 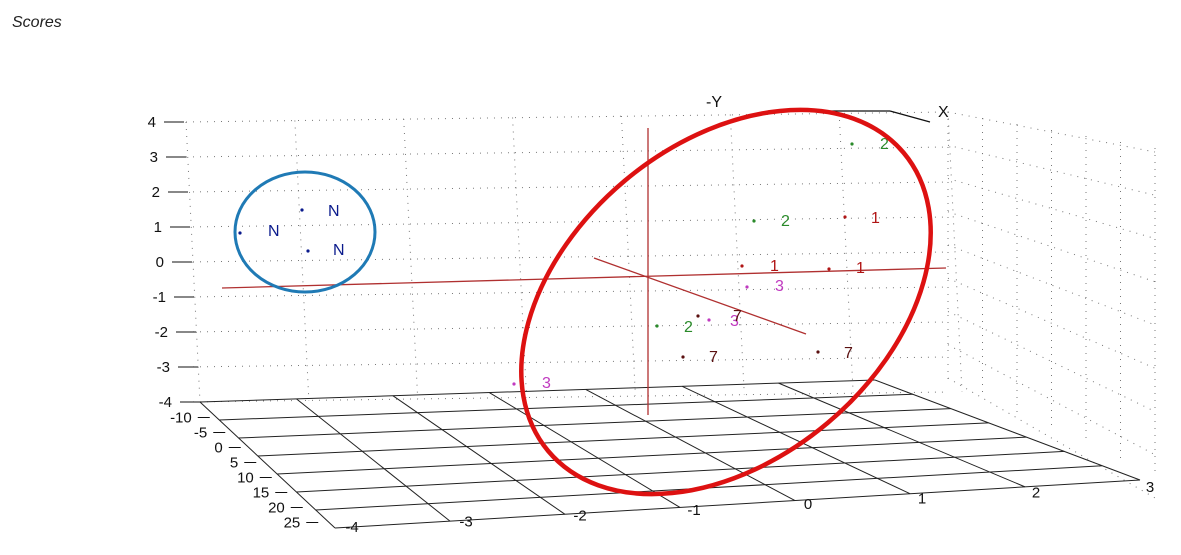 I want to click on depth-tick-label: 20, so click(x=276, y=508).